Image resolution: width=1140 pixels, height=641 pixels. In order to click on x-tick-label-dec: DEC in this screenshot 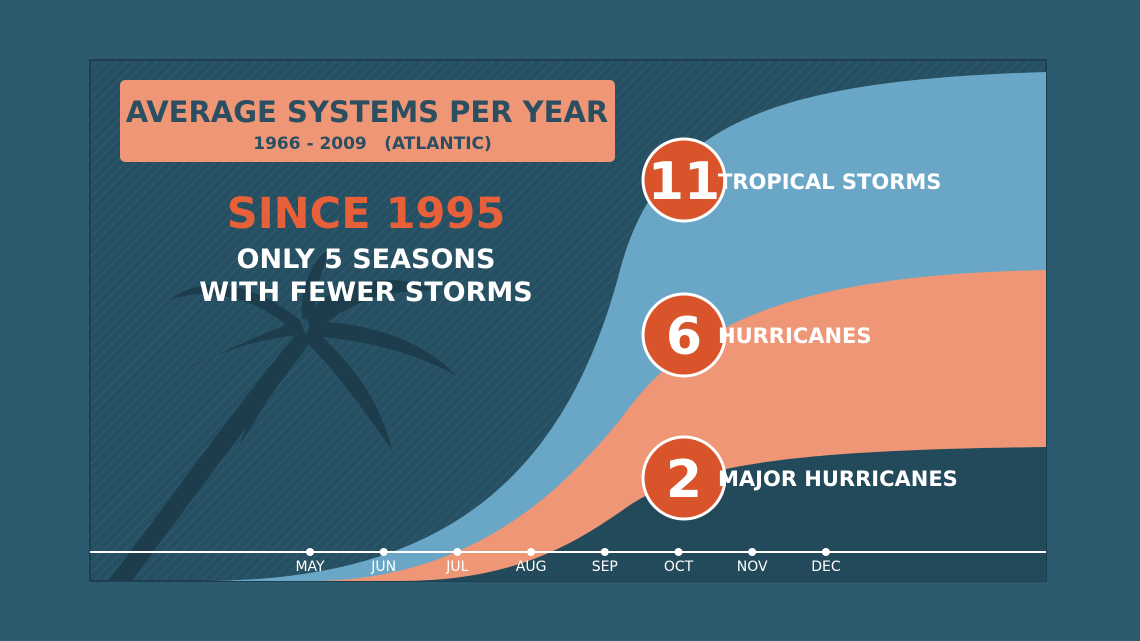, I will do `click(826, 567)`.